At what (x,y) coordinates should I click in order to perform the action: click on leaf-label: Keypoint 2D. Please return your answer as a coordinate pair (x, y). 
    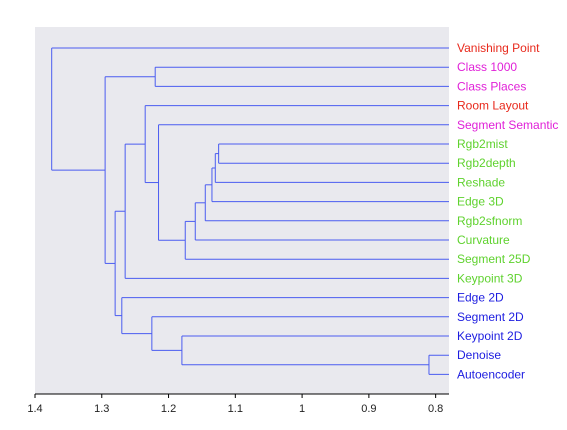
    Looking at the image, I should click on (490, 336).